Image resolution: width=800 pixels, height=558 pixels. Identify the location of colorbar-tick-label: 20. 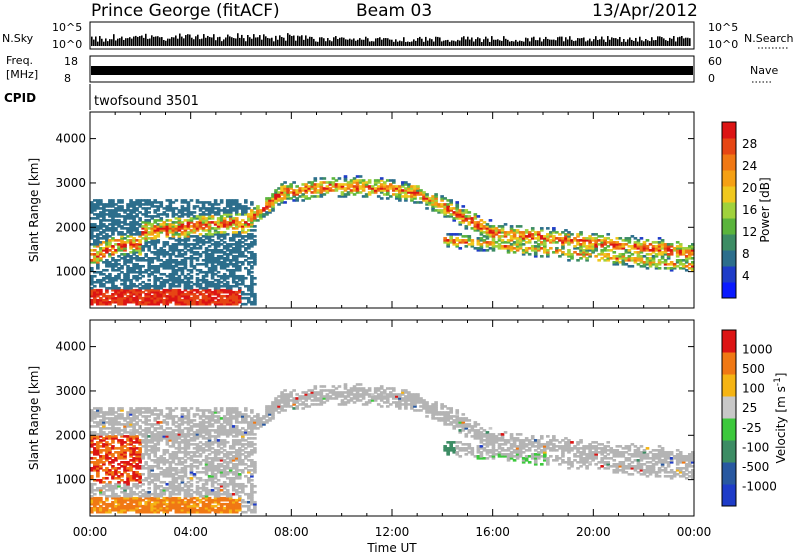
(749, 188).